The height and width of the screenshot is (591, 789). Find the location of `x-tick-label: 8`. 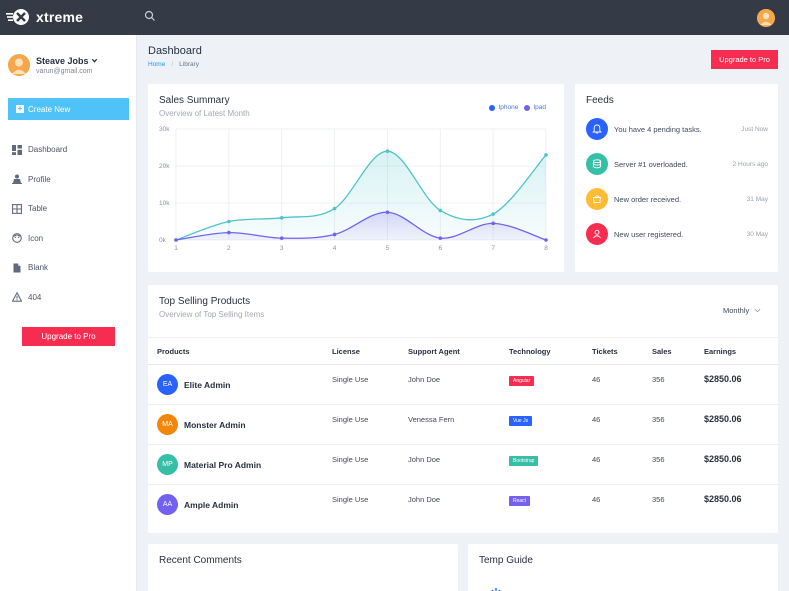

x-tick-label: 8 is located at coordinates (546, 248).